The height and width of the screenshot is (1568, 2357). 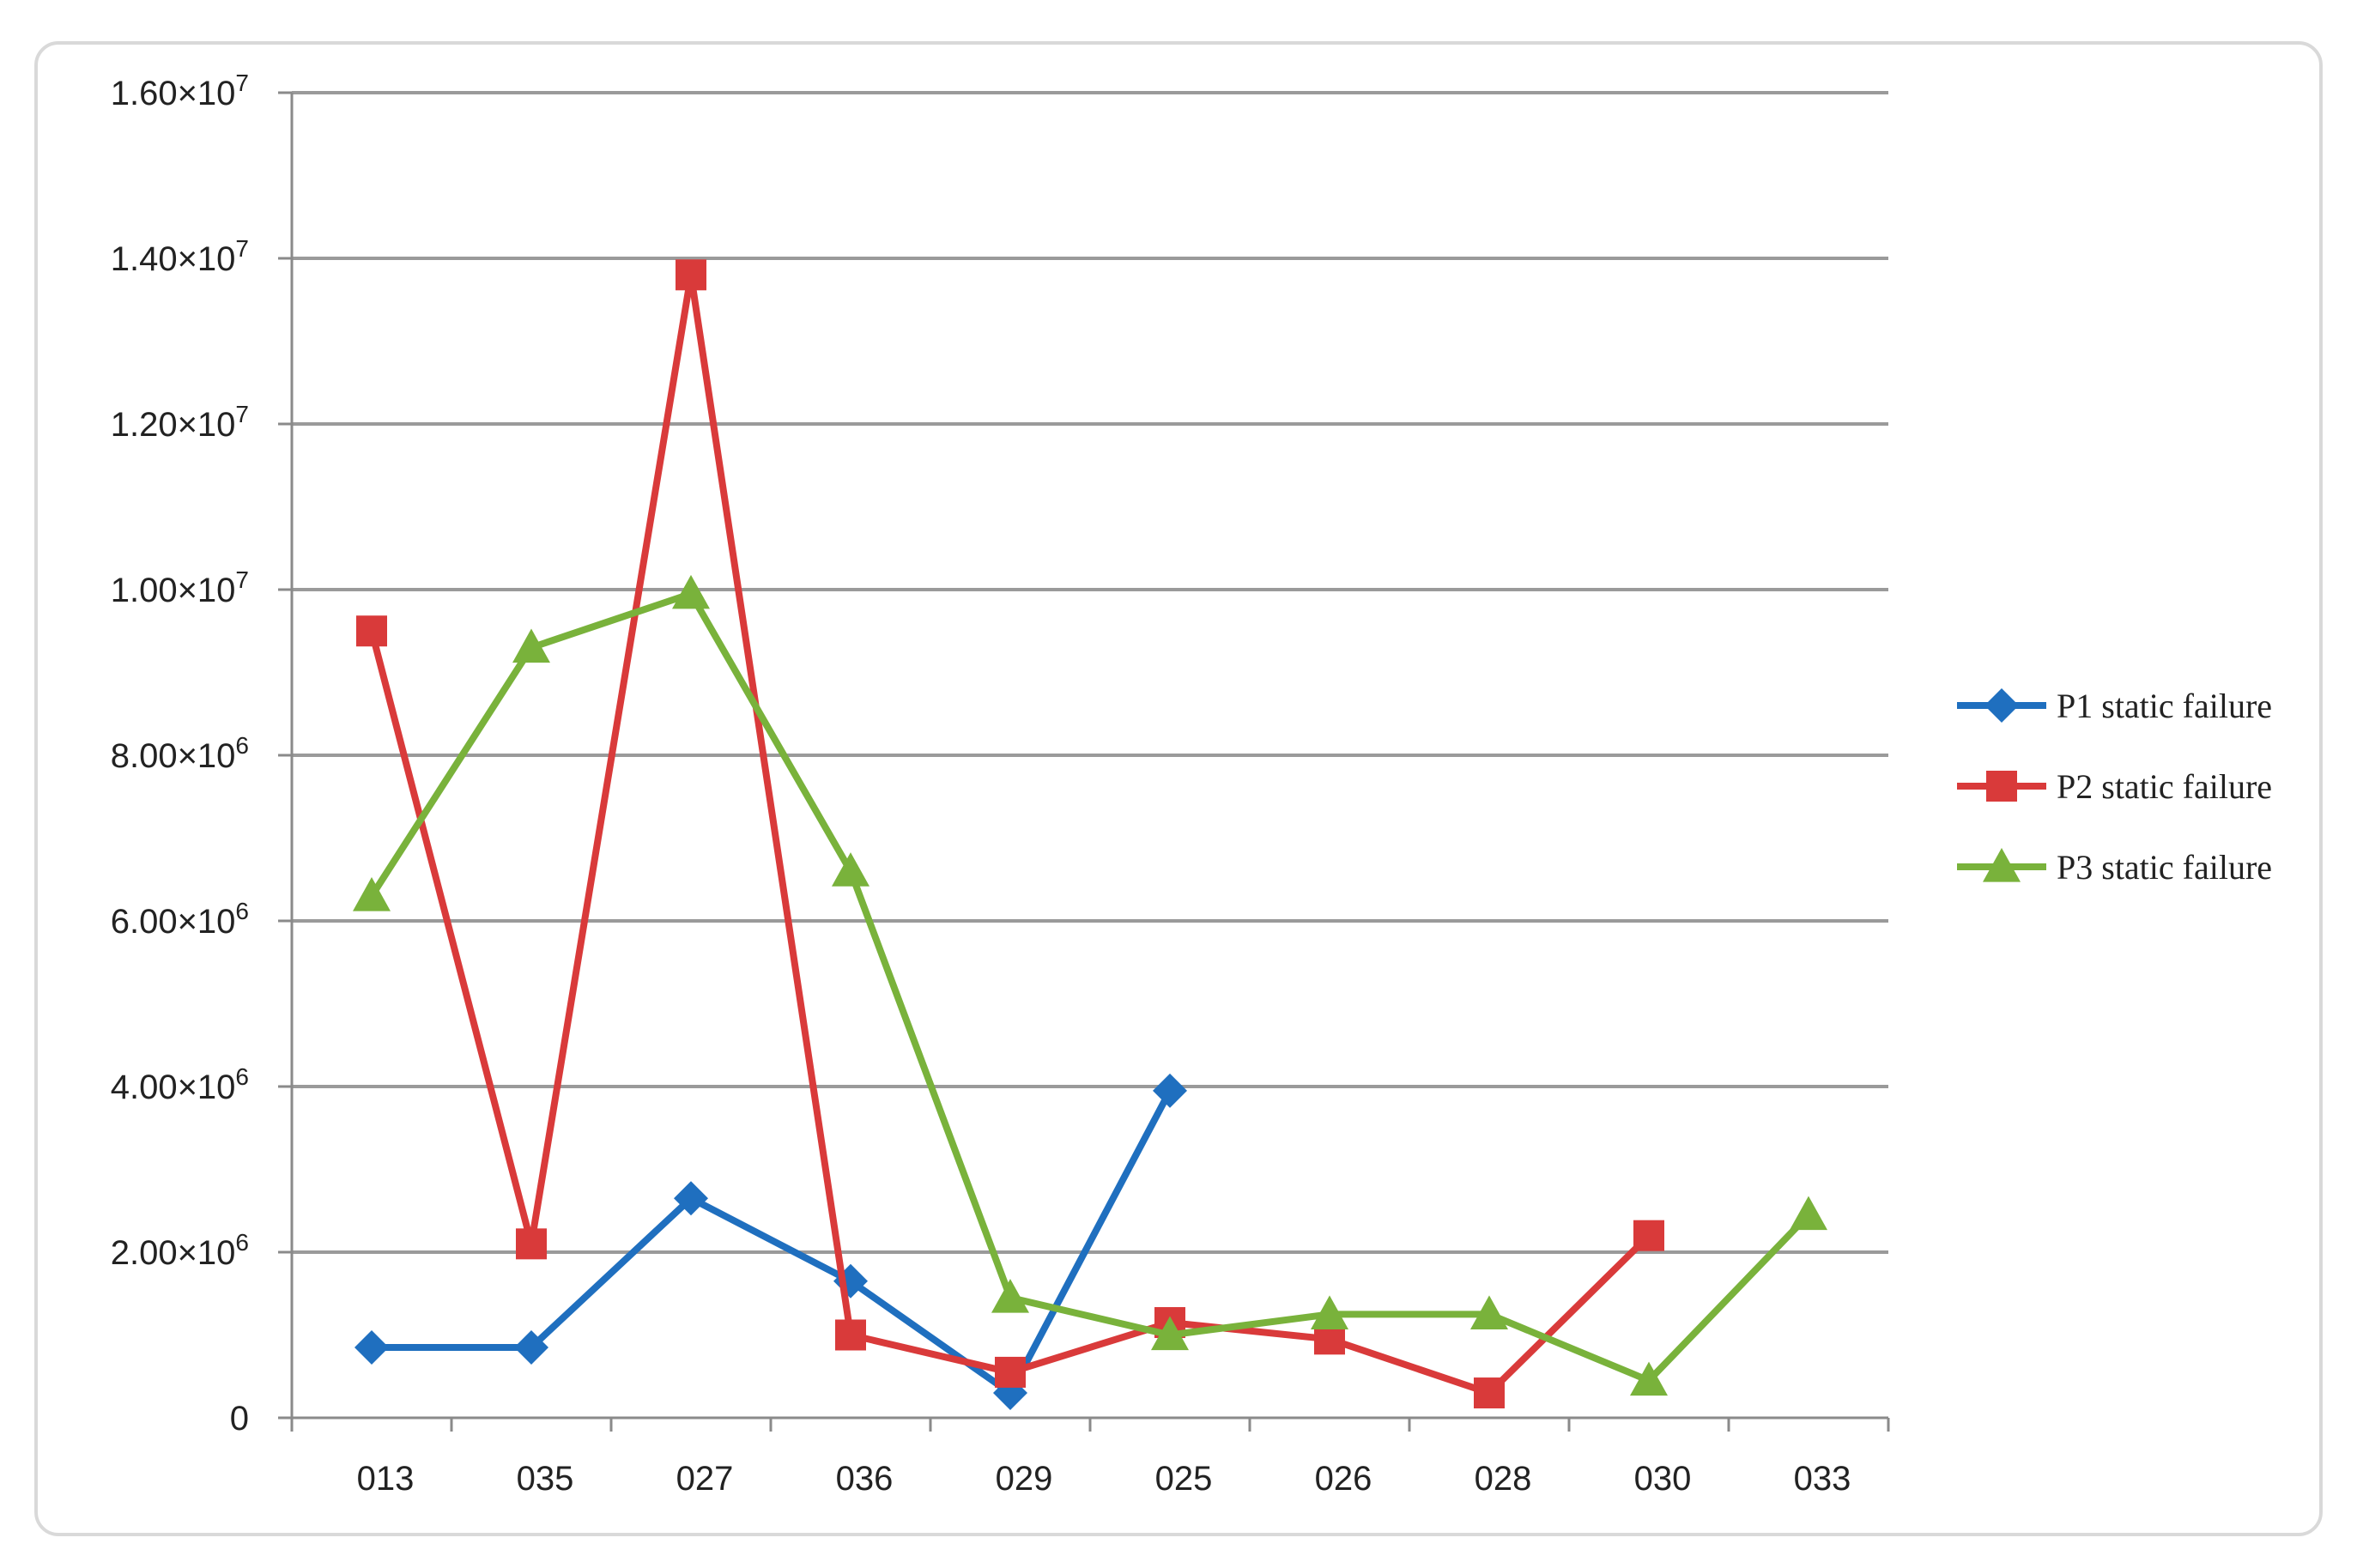 I want to click on x-tick-label: 013, so click(x=386, y=1479).